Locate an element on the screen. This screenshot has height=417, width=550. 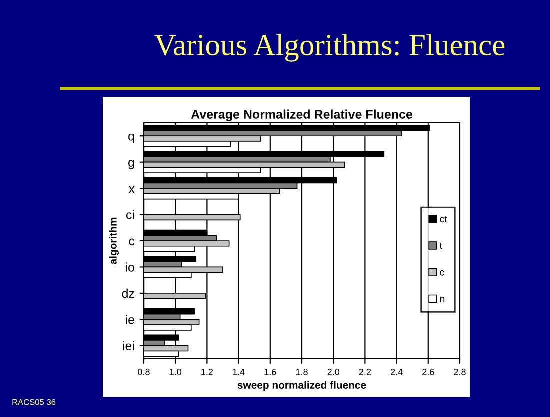
x-tick-label: 1.0 is located at coordinates (176, 372).